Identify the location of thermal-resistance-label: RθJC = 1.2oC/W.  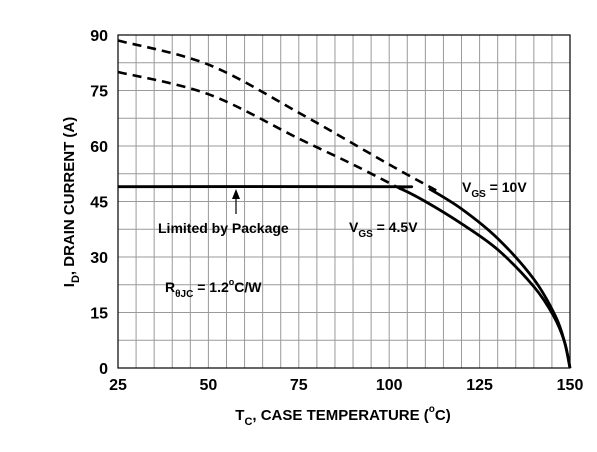
(213, 288).